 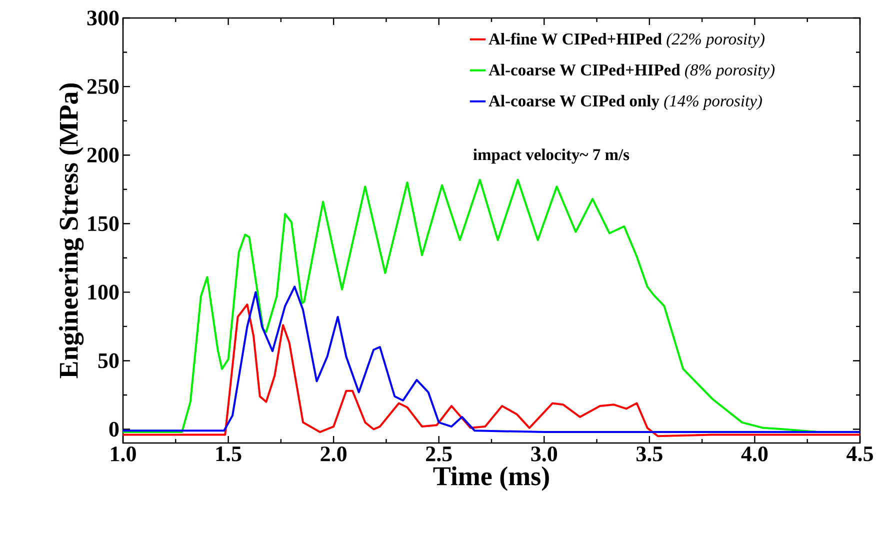 What do you see at coordinates (103, 18) in the screenshot?
I see `y-tick-label: 300` at bounding box center [103, 18].